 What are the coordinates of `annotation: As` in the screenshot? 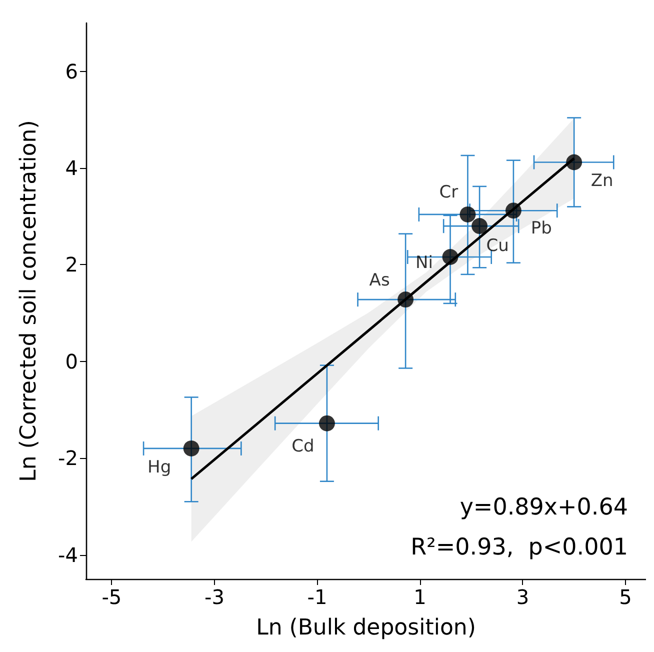 It's located at (379, 280).